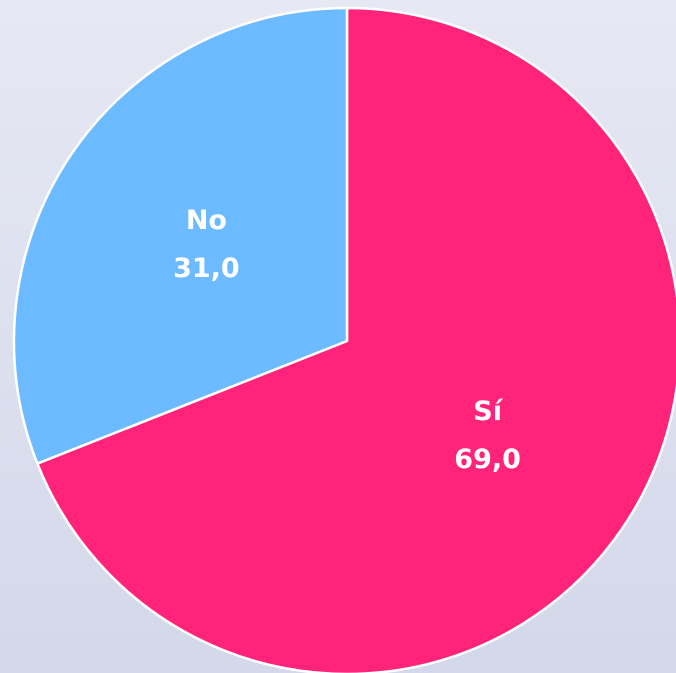 This screenshot has height=673, width=676. What do you see at coordinates (206, 220) in the screenshot?
I see `slice-label: No` at bounding box center [206, 220].